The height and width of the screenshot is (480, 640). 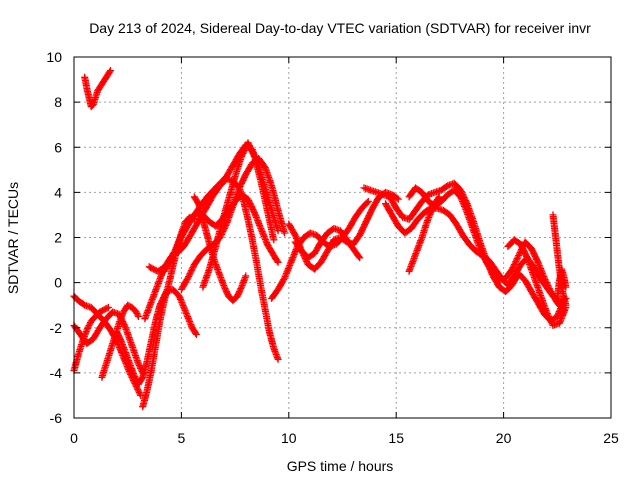 What do you see at coordinates (58, 283) in the screenshot?
I see `y-tick-label: 0` at bounding box center [58, 283].